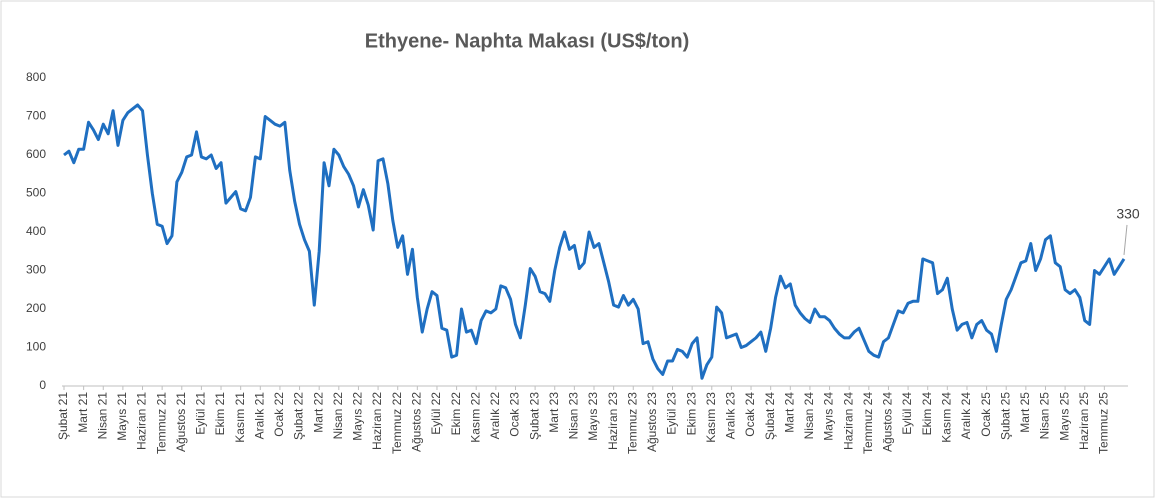  I want to click on x-tick-label: Şubat 25, so click(1005, 416).